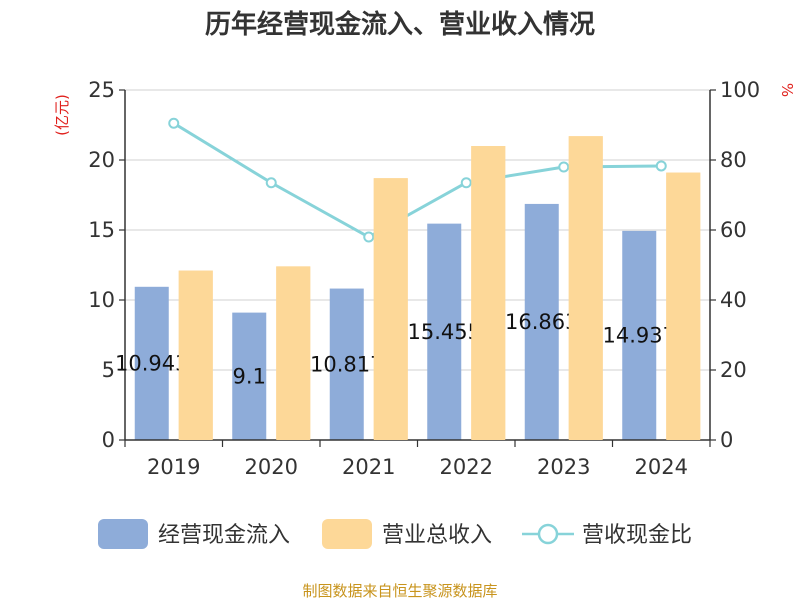 This screenshot has height=600, width=800. Describe the element at coordinates (399, 591) in the screenshot. I see `source-note: 制图数据来自恒生聚源数据库` at that location.